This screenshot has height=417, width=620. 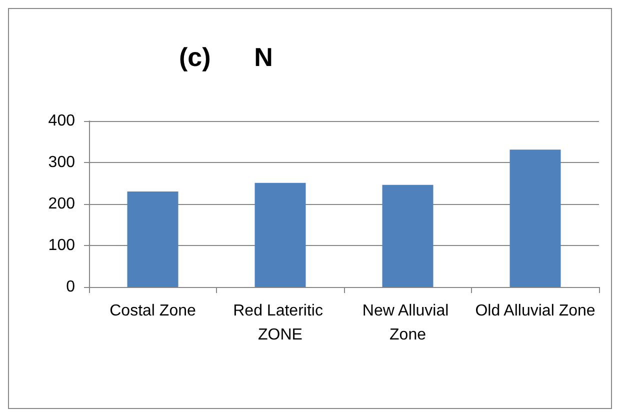 What do you see at coordinates (408, 323) in the screenshot?
I see `x-tick-label: New Alluvial Zone` at bounding box center [408, 323].